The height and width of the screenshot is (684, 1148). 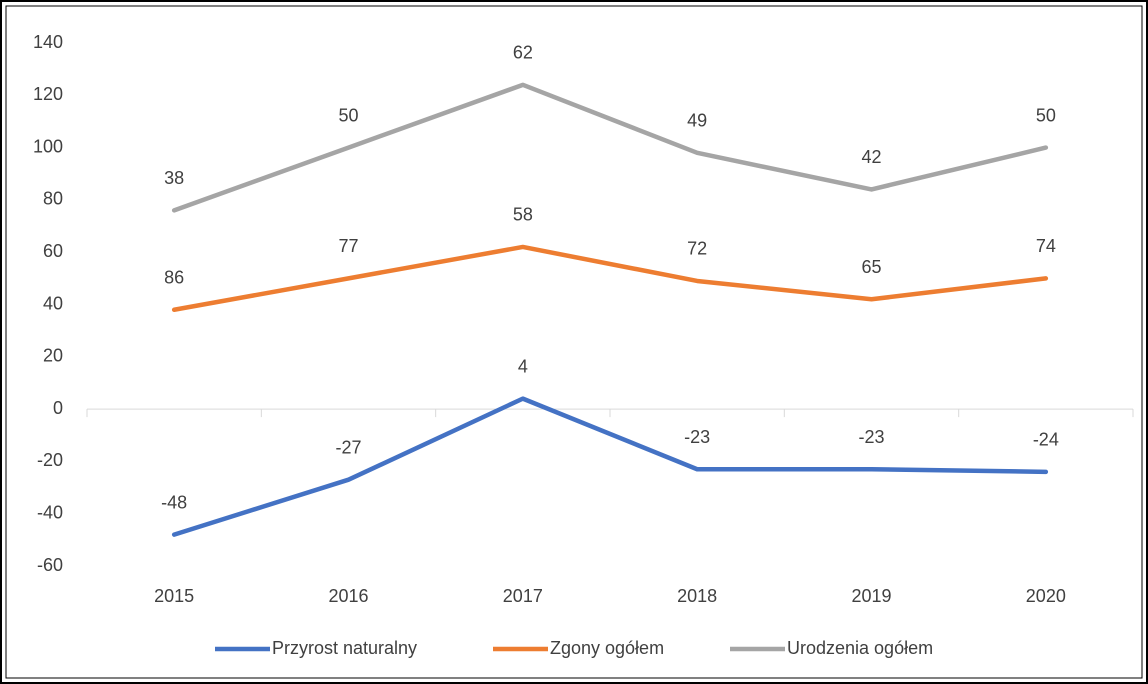 What do you see at coordinates (348, 447) in the screenshot?
I see `data-label: -27` at bounding box center [348, 447].